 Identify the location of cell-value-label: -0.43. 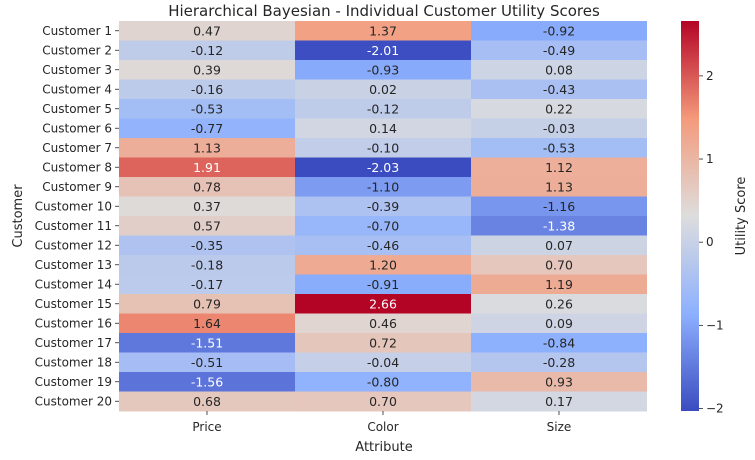
(559, 89).